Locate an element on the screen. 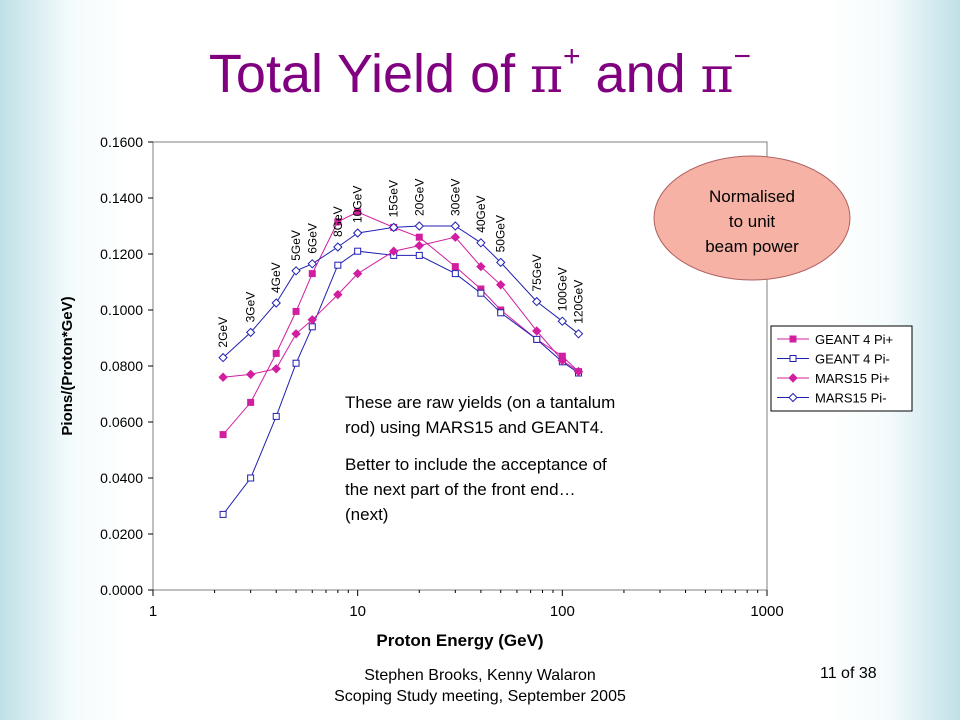  minus-superscript: − is located at coordinates (742, 56).